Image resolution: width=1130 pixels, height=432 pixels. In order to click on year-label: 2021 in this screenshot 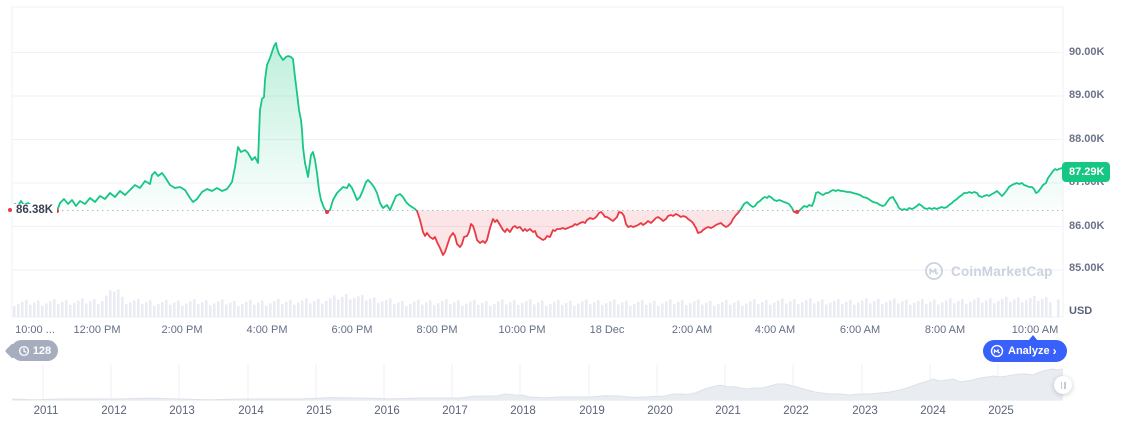, I will do `click(728, 411)`.